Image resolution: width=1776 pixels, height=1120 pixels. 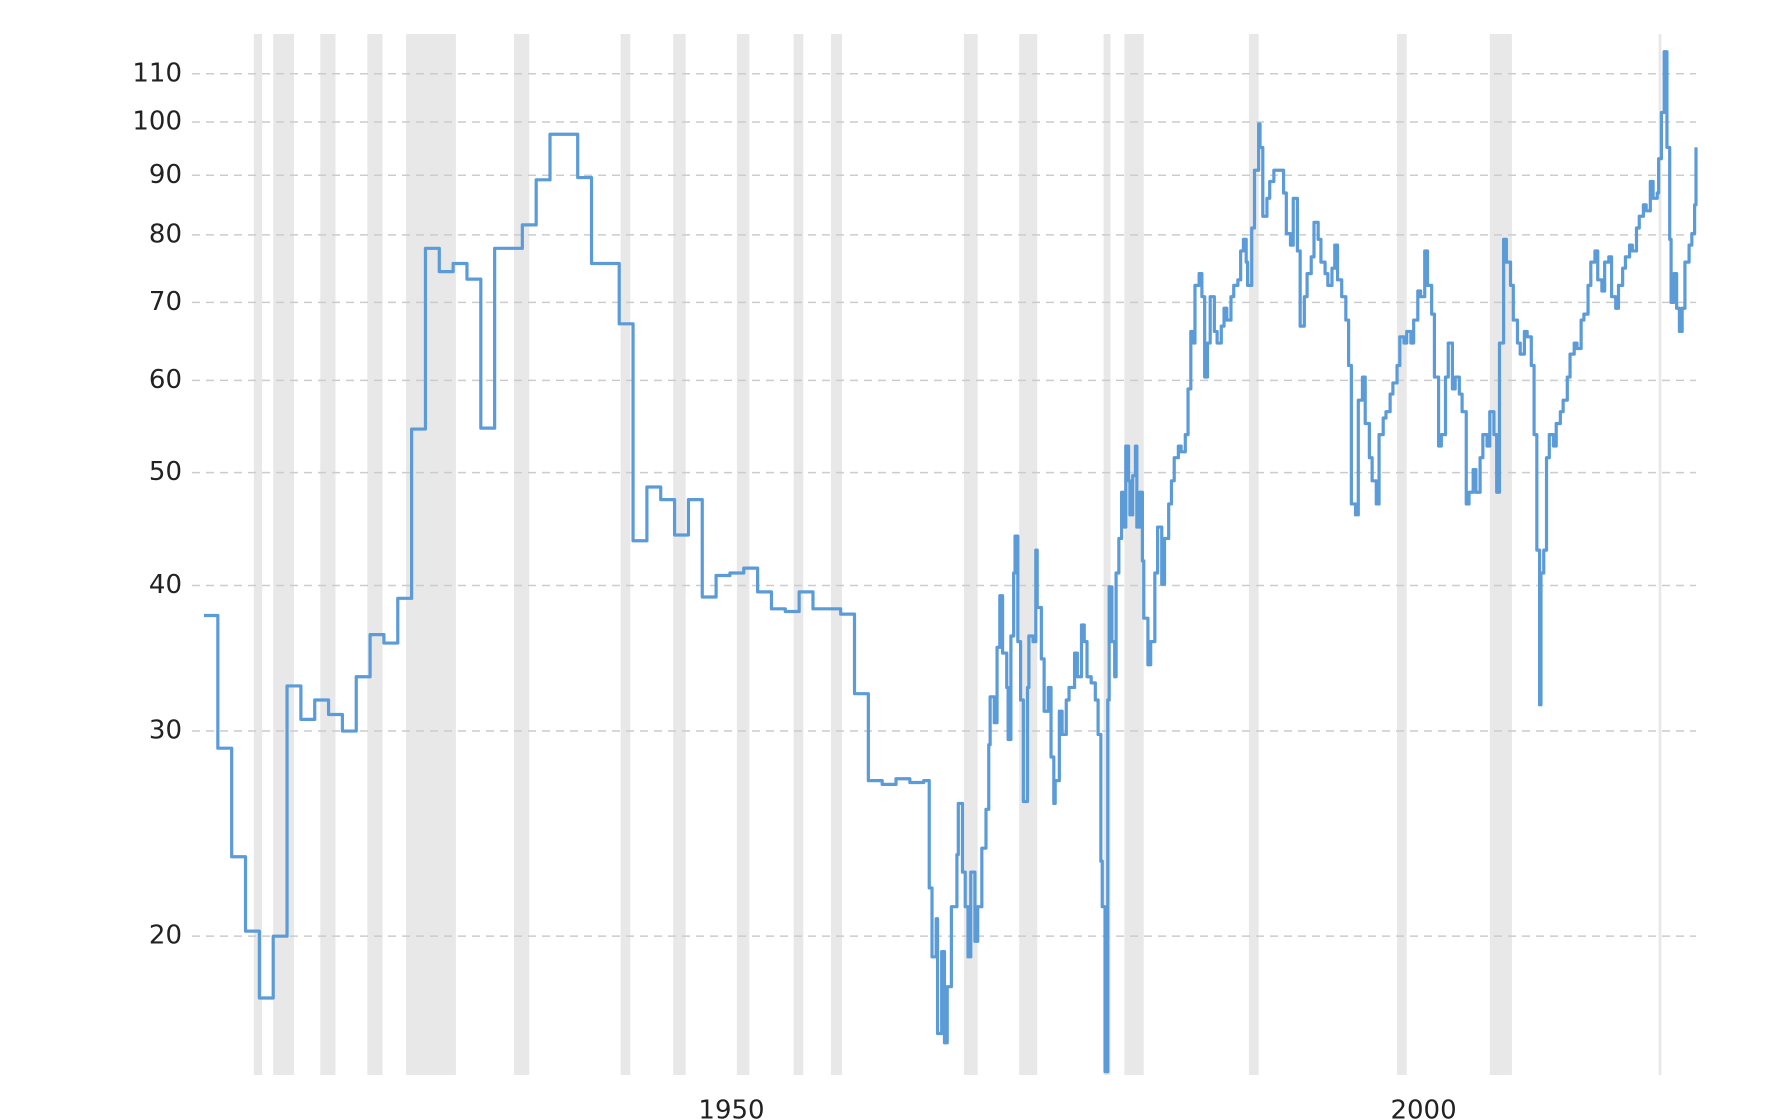 I want to click on y-tick-label: 40, so click(x=165, y=585).